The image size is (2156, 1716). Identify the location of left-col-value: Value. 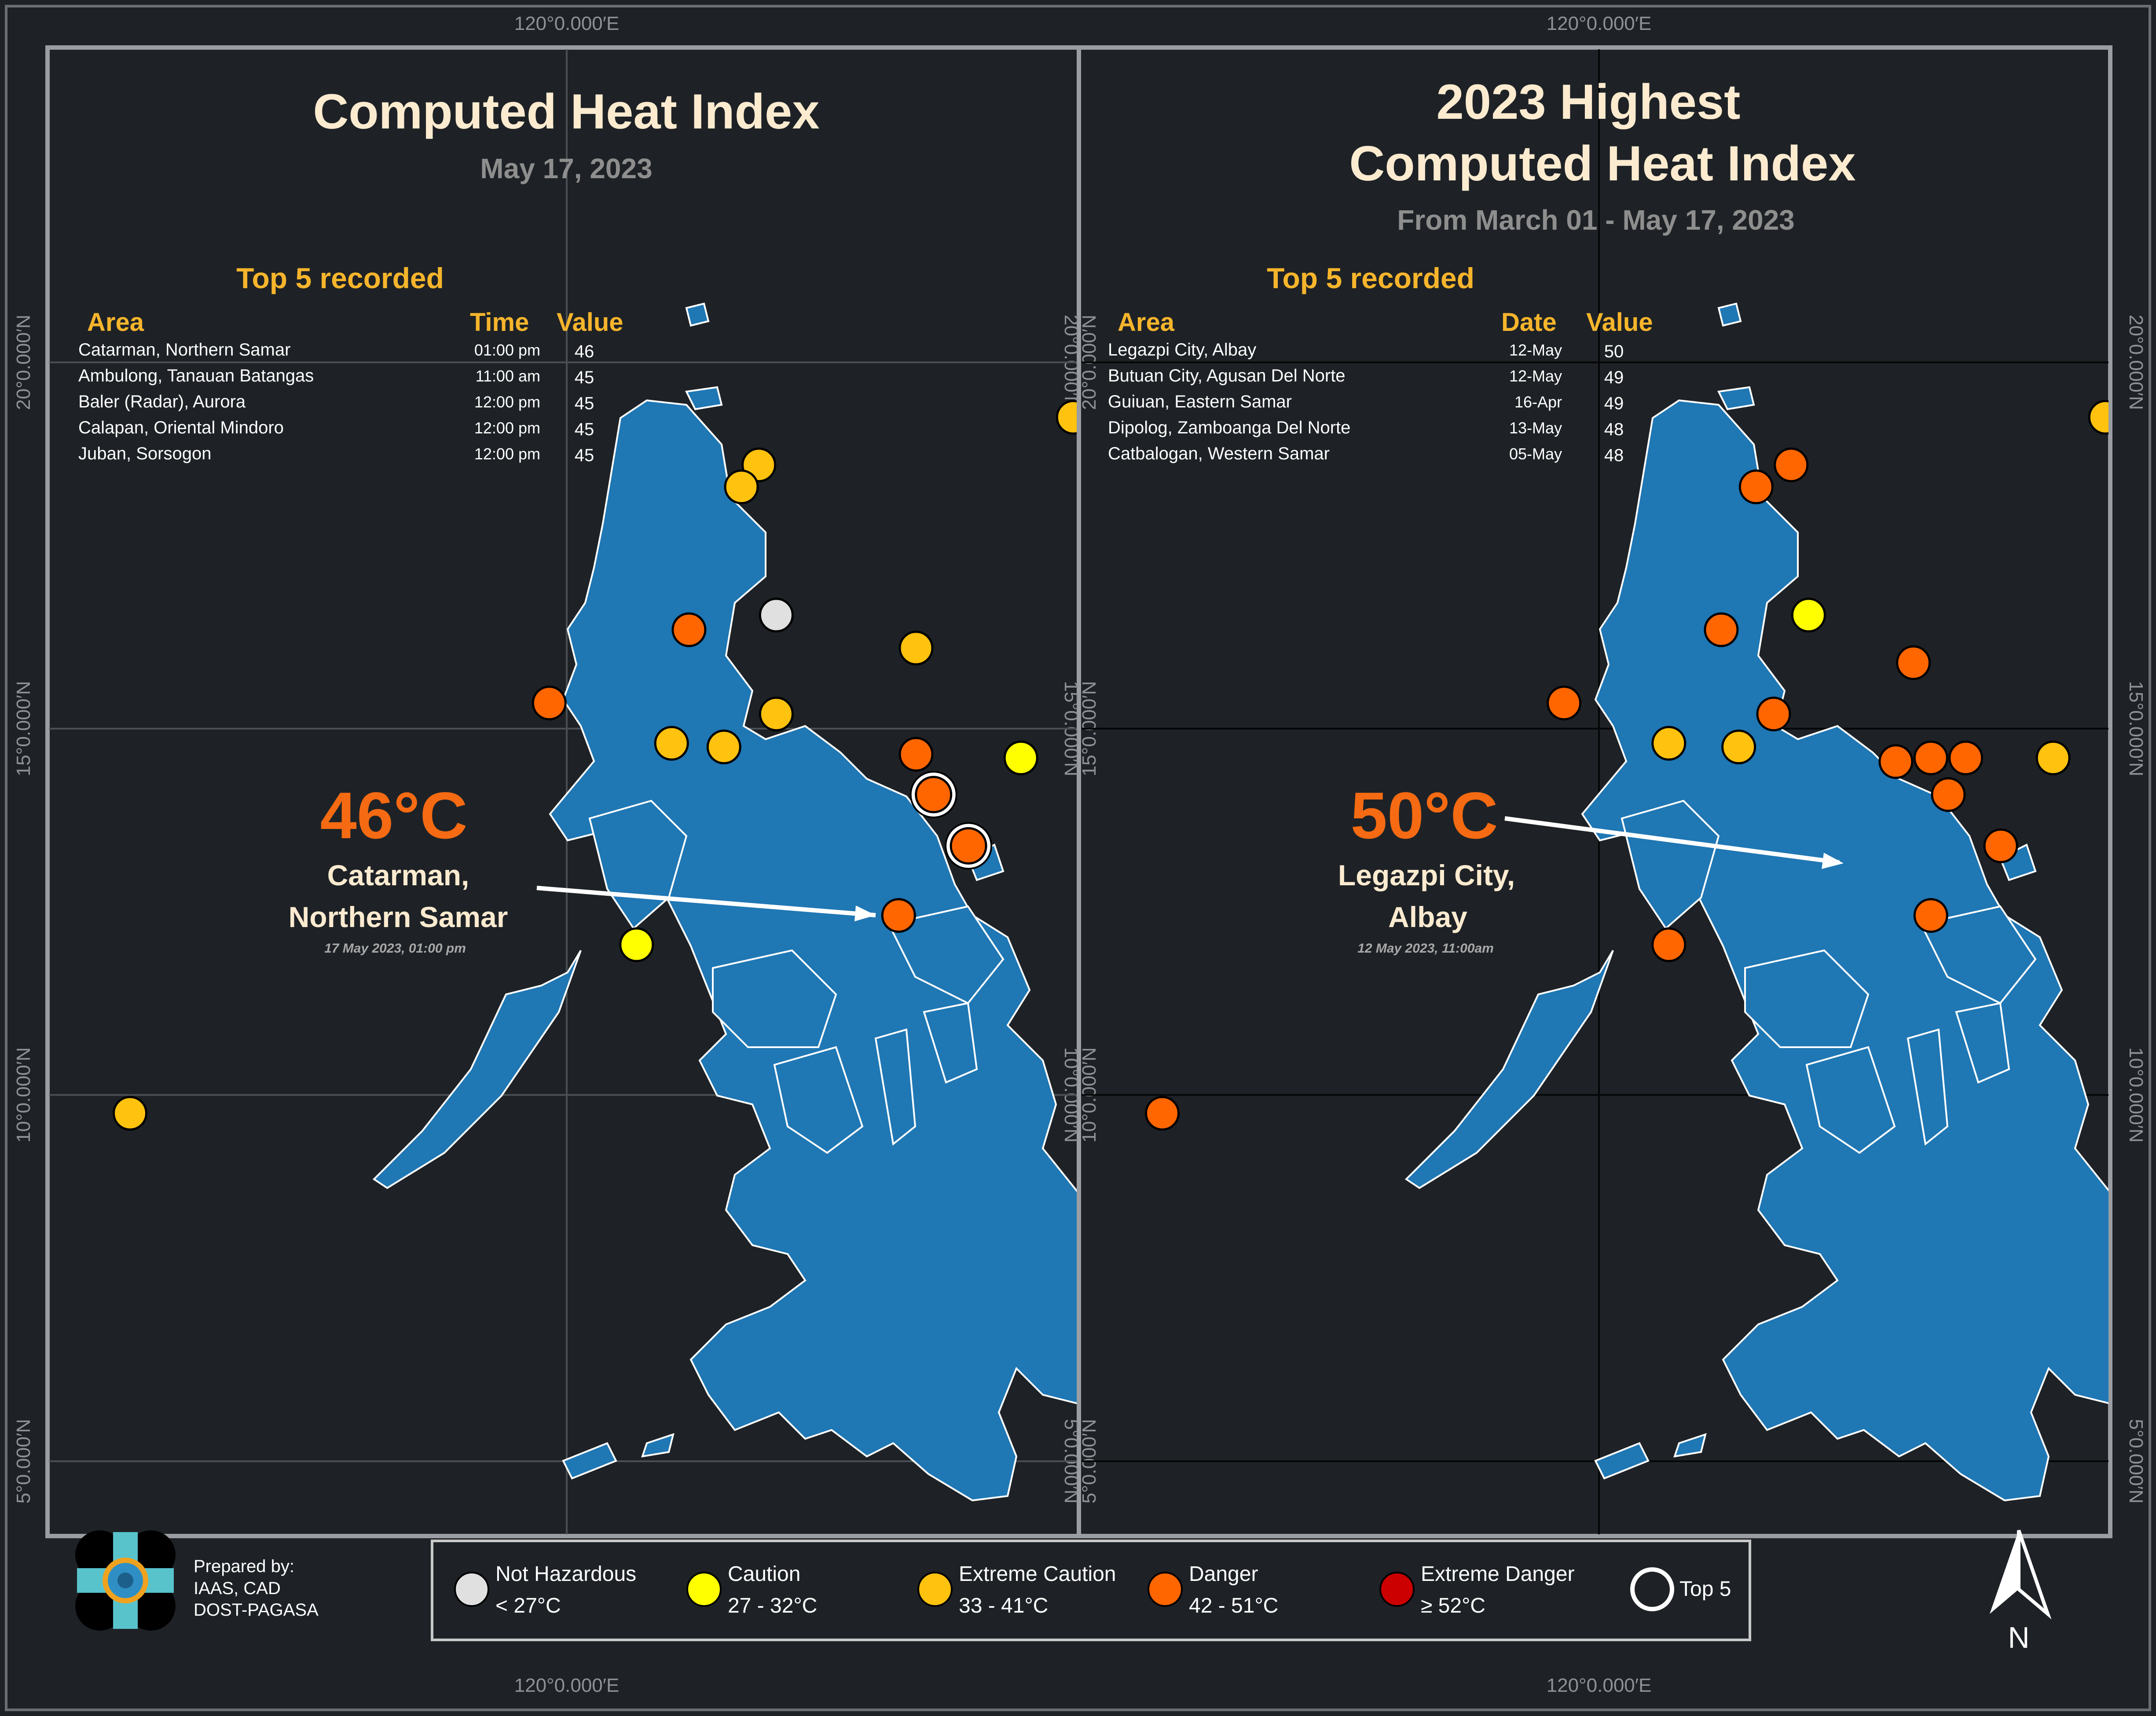
(590, 322).